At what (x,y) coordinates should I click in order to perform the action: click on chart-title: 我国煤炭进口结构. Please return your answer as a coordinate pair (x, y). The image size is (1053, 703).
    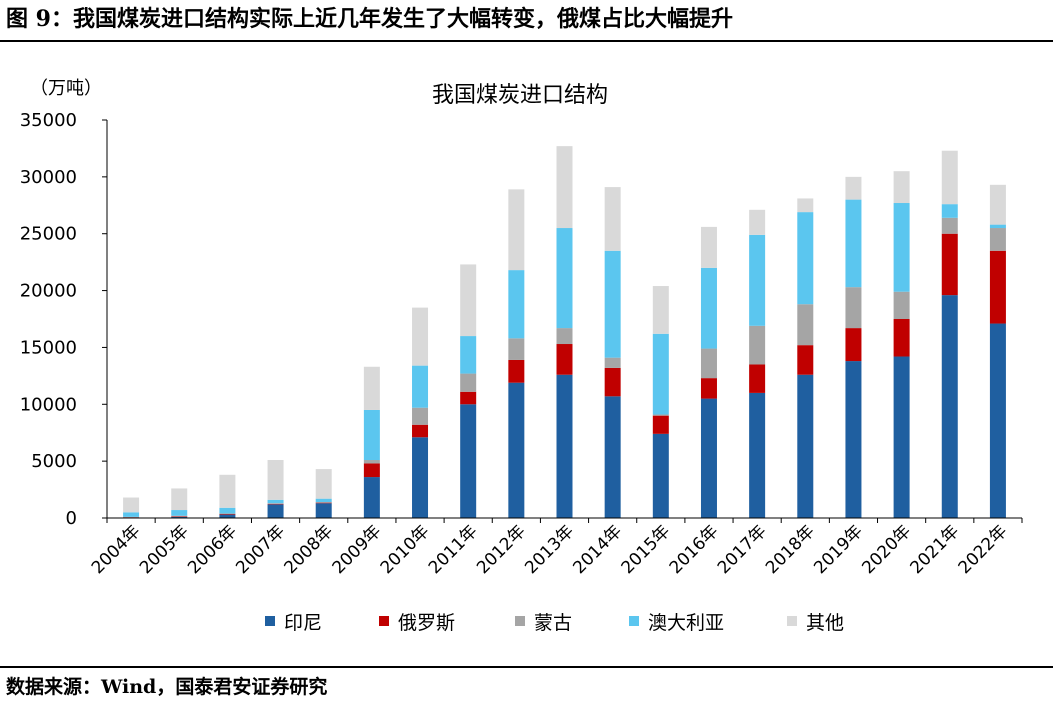
    Looking at the image, I should click on (520, 95).